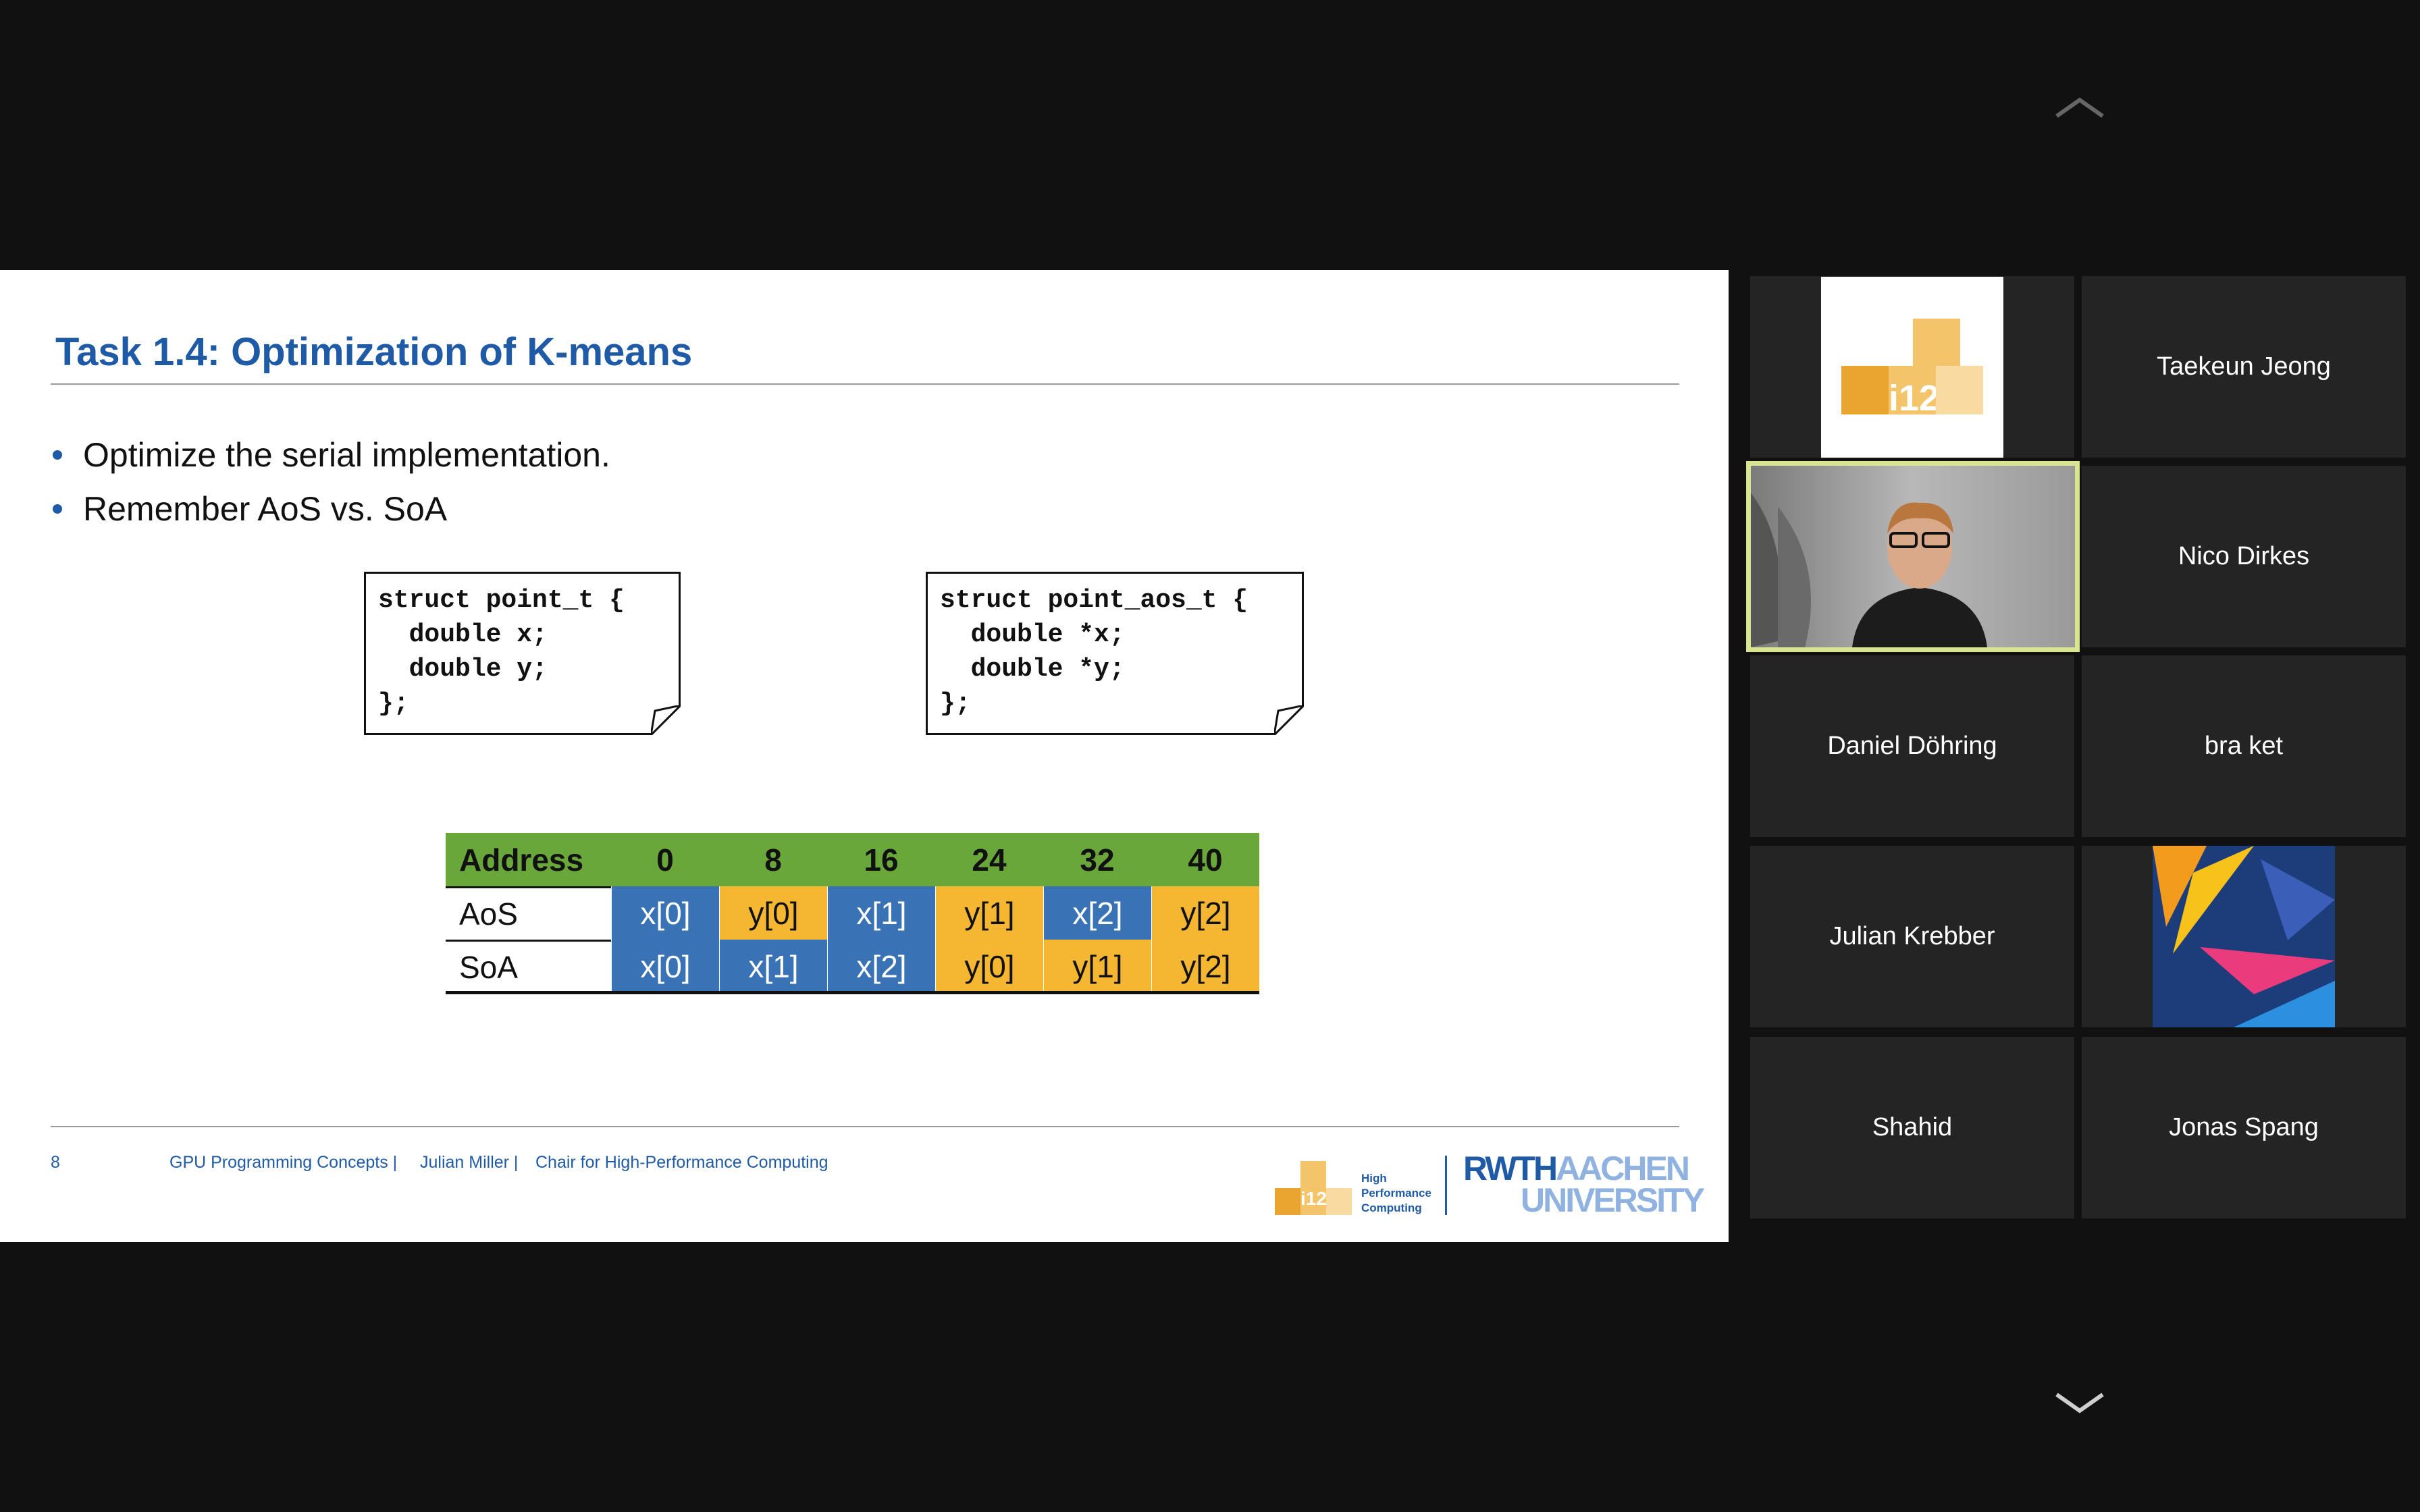 The width and height of the screenshot is (2420, 1512). I want to click on logo-text: Performance, so click(1396, 1193).